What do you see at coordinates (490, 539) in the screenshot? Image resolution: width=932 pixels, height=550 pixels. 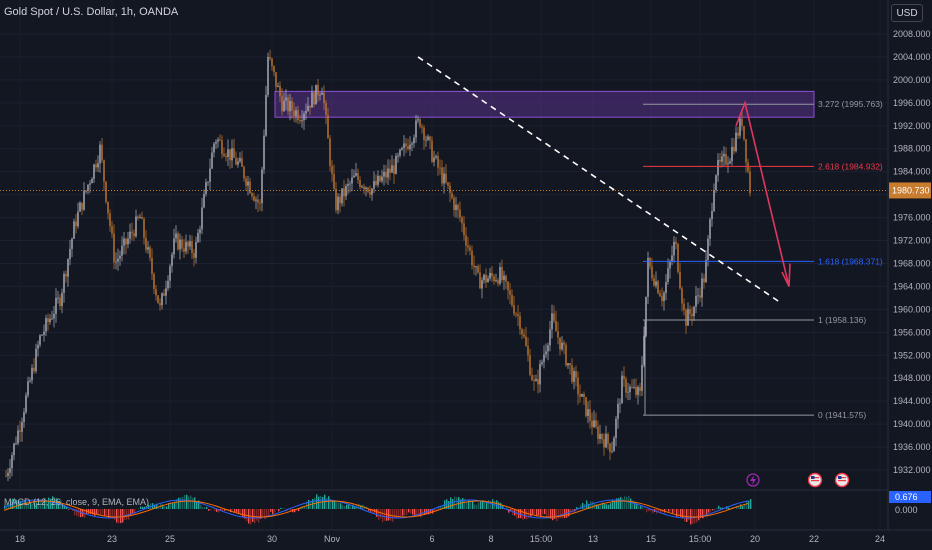 I see `time-tick-label: 8` at bounding box center [490, 539].